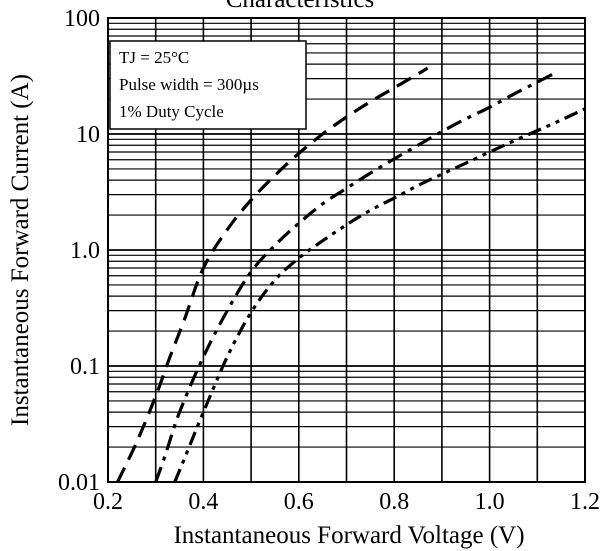 Image resolution: width=600 pixels, height=551 pixels. I want to click on legend-background, so click(208, 85).